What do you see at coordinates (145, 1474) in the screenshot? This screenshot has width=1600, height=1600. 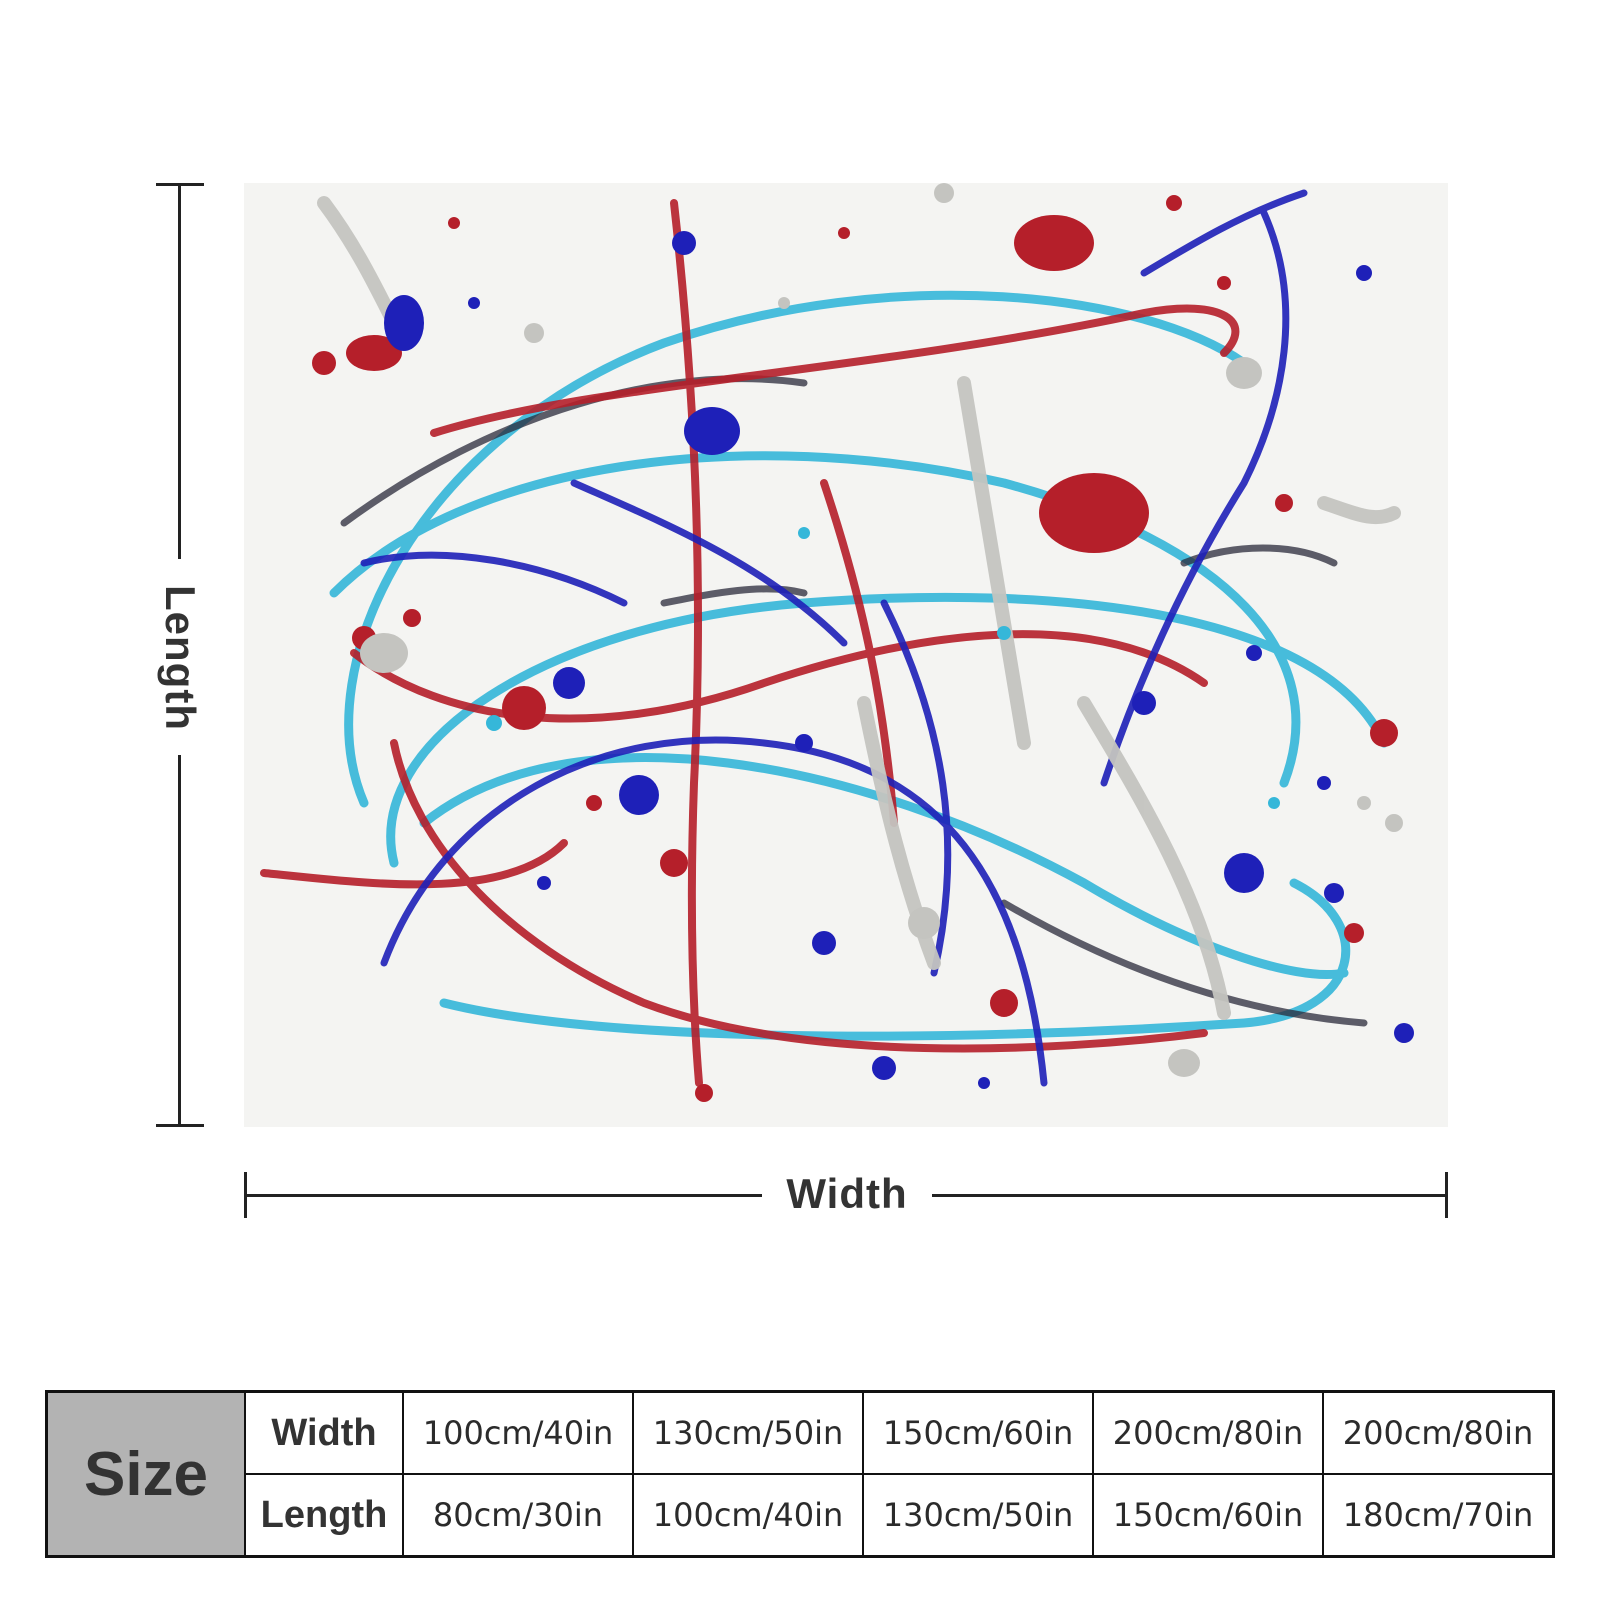 I see `size-header: Size` at bounding box center [145, 1474].